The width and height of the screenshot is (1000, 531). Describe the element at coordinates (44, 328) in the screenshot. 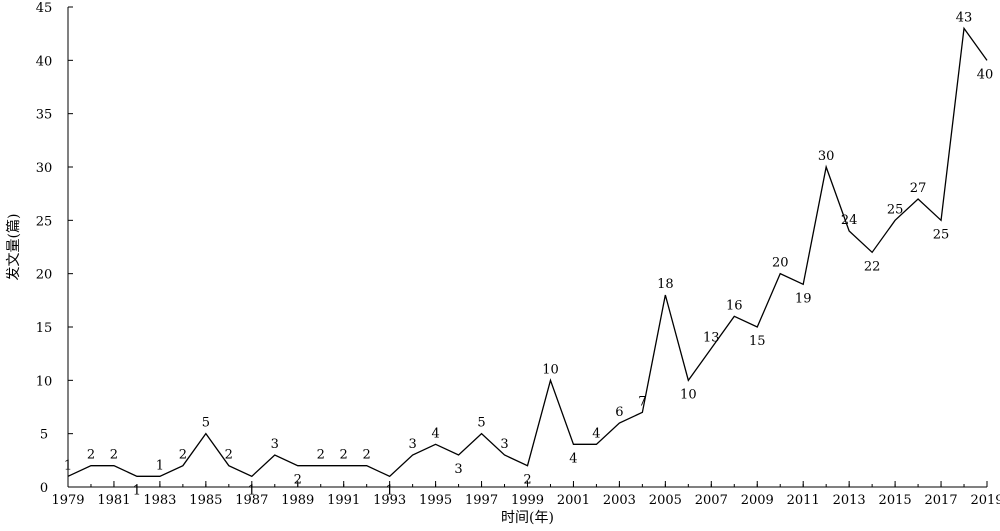

I see `y-tick-label: 15` at that location.